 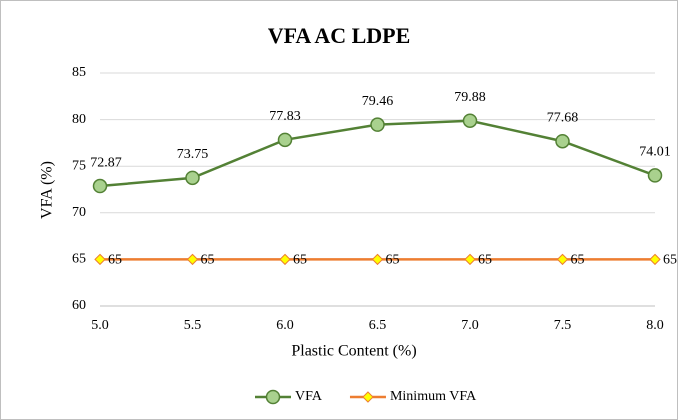 I want to click on x-tick-label: 7.0, so click(x=470, y=325).